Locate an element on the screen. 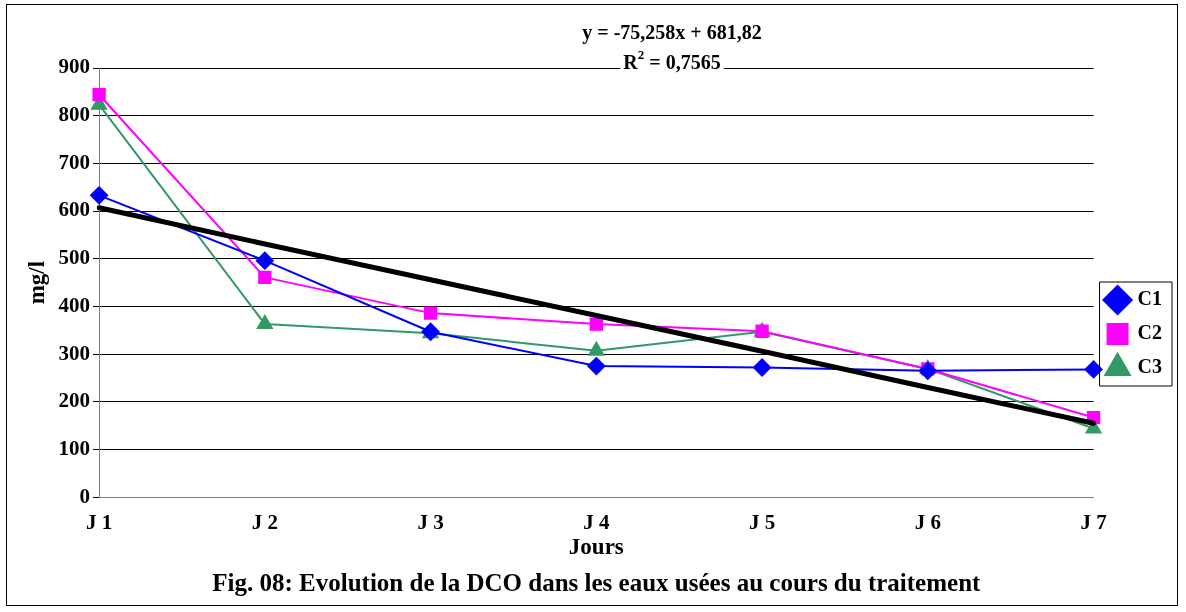 The height and width of the screenshot is (612, 1186). y-tick-label: 900 is located at coordinates (74, 66).